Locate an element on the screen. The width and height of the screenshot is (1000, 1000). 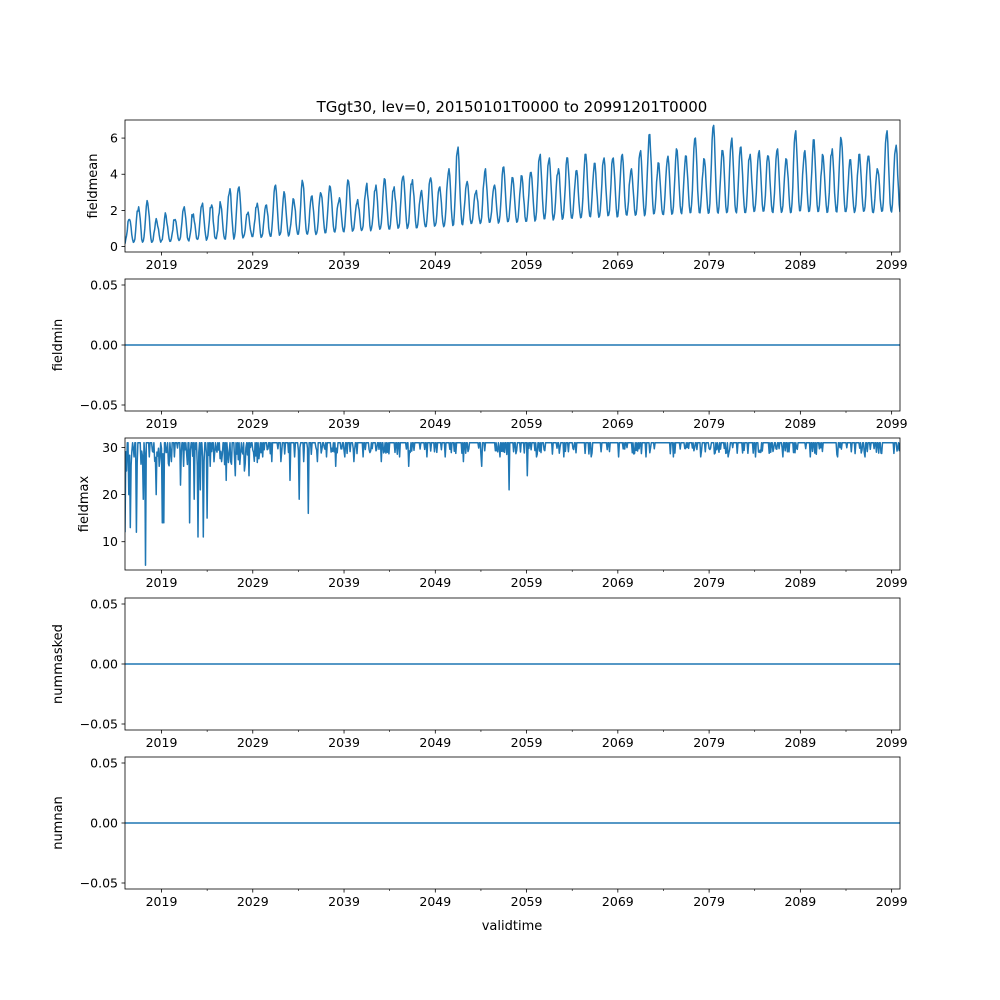
y-tick-label: 2 is located at coordinates (114, 210).